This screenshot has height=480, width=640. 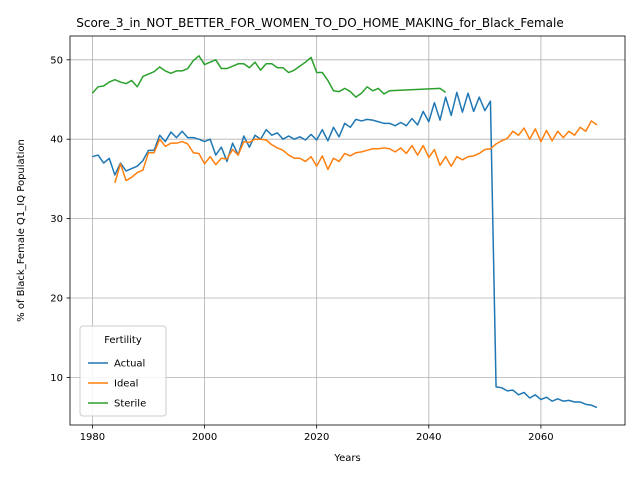 What do you see at coordinates (269, 76) in the screenshot?
I see `series-line-sterile` at bounding box center [269, 76].